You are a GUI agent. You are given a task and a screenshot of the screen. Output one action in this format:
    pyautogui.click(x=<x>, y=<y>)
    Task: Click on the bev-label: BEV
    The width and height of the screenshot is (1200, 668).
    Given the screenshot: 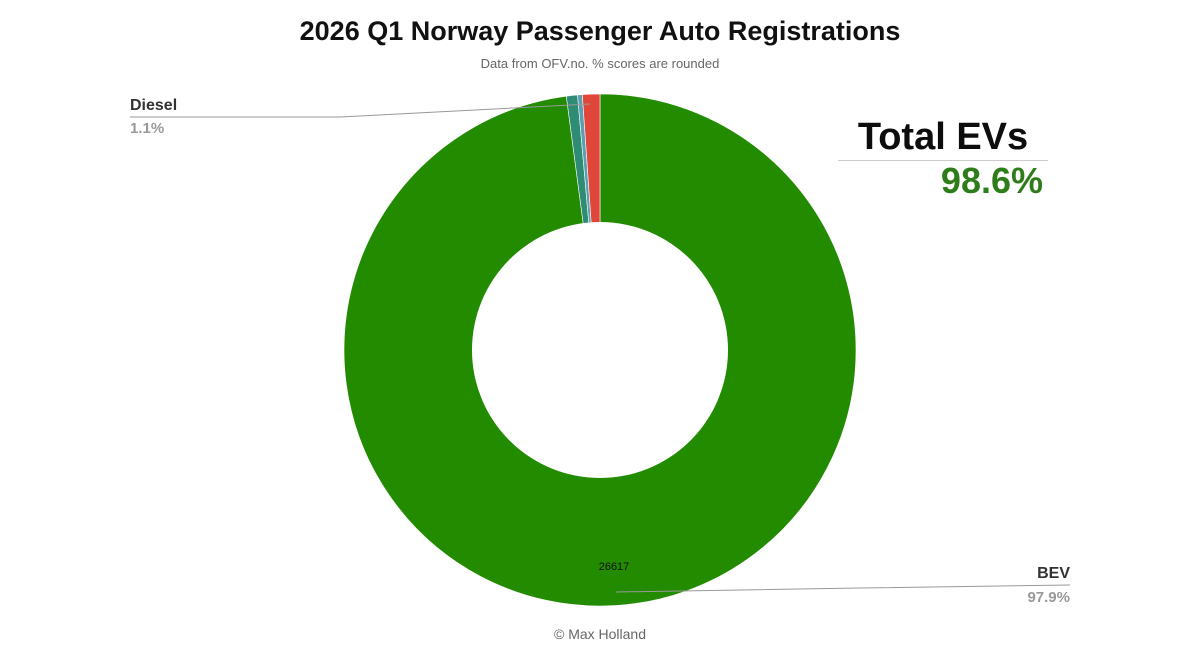 What is the action you would take?
    pyautogui.click(x=1053, y=573)
    